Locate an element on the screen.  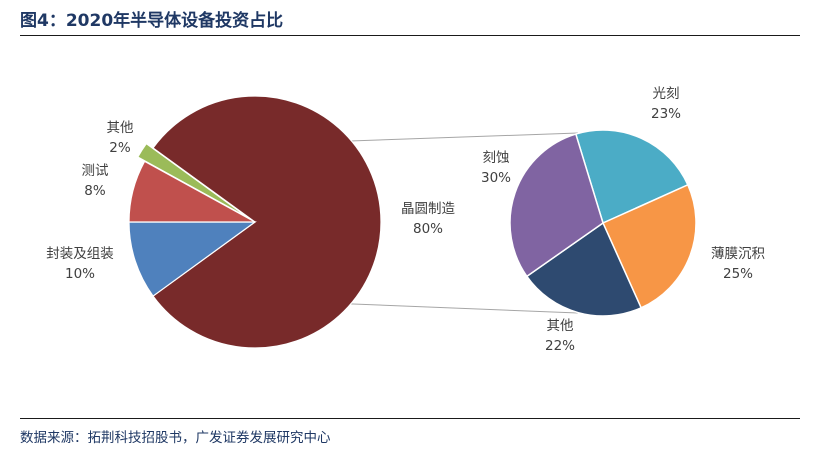
pie1-label-0-value: 80% is located at coordinates (428, 229).